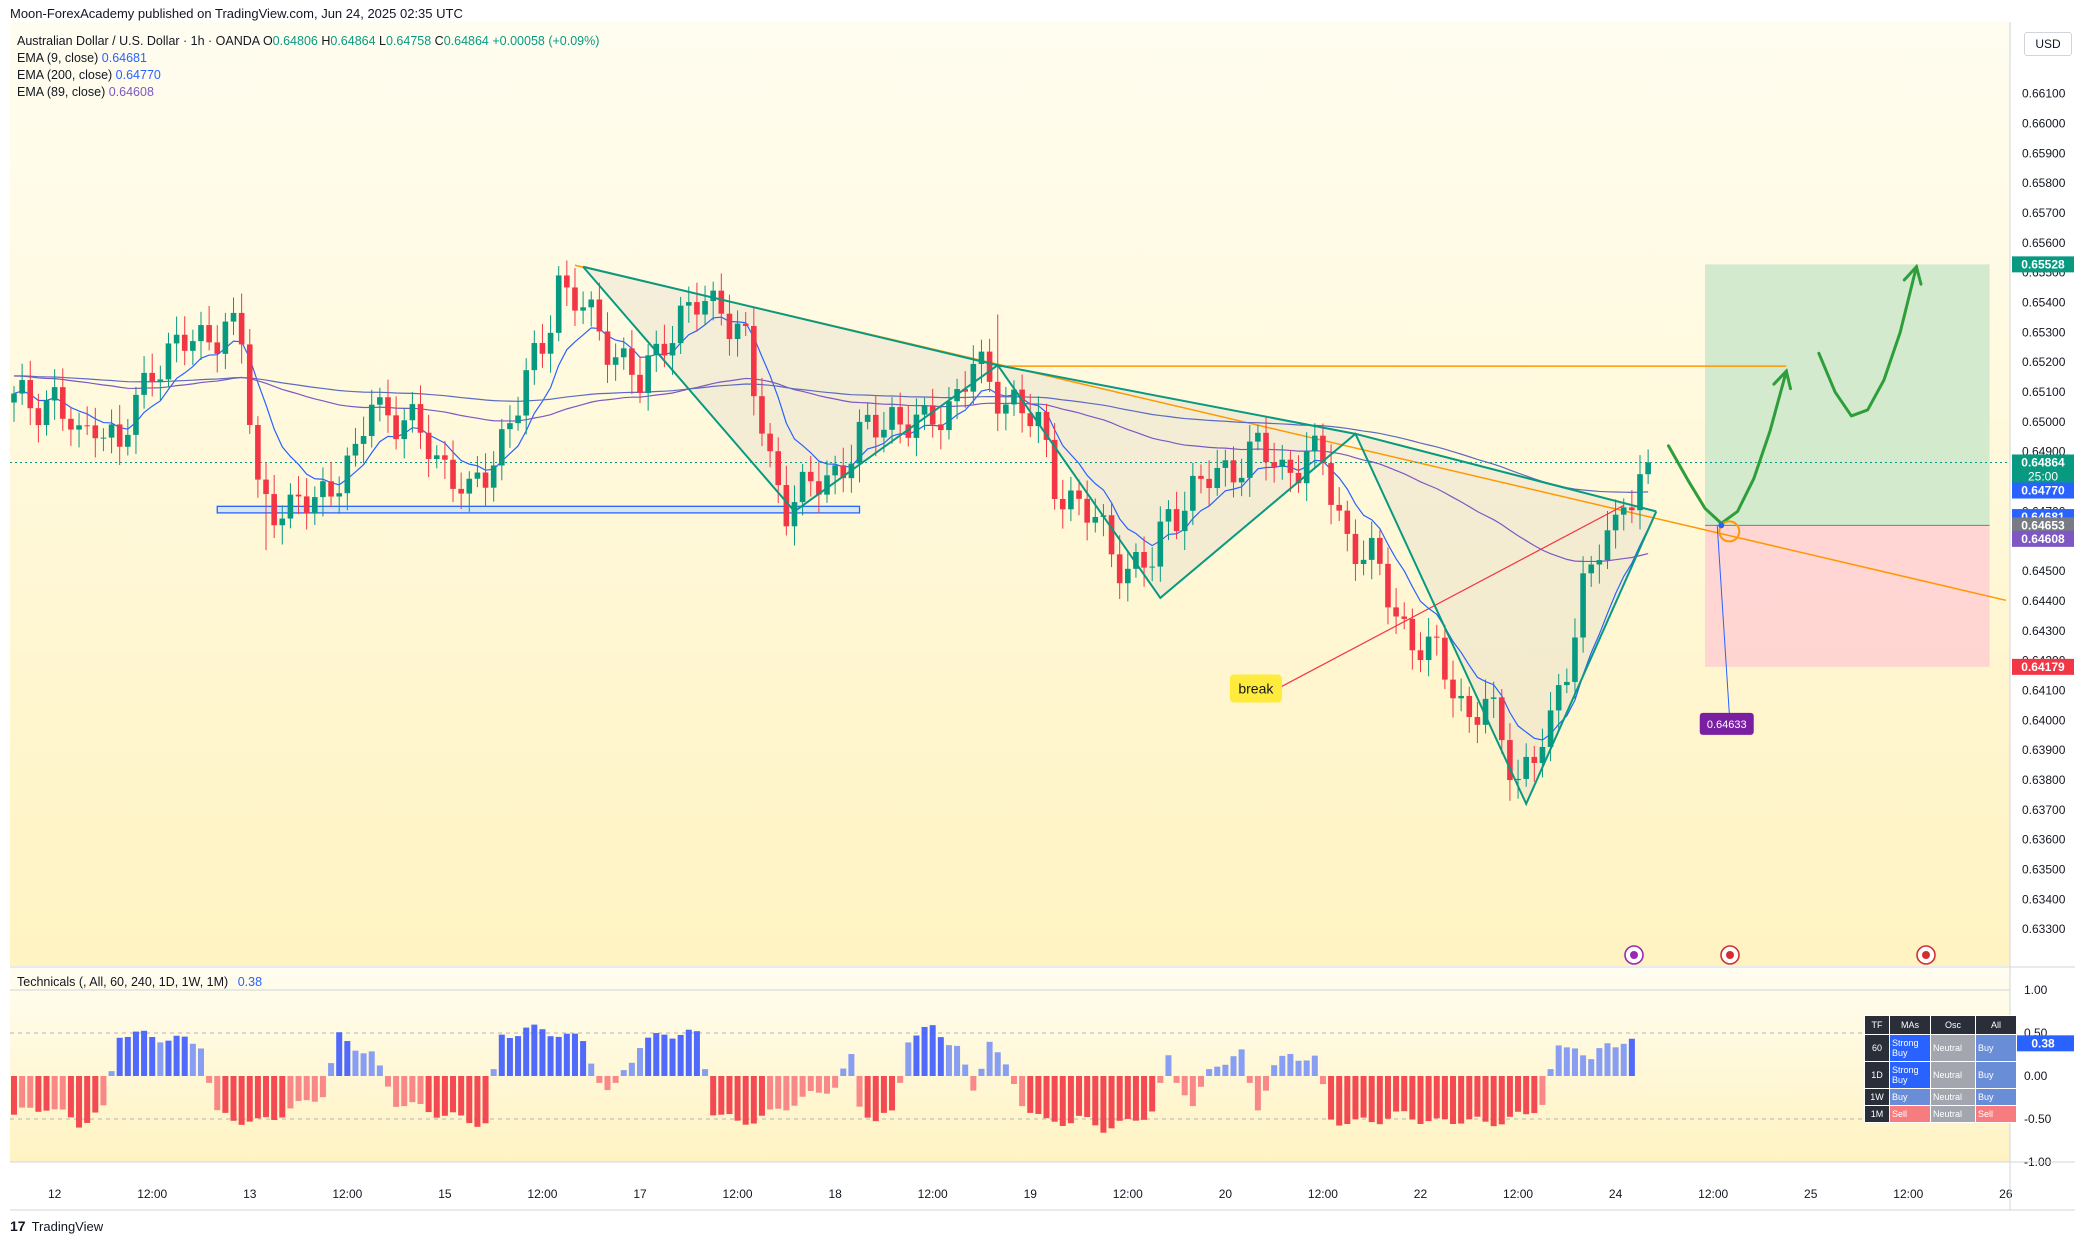  What do you see at coordinates (409, 41) in the screenshot?
I see `low-value: 0.64758` at bounding box center [409, 41].